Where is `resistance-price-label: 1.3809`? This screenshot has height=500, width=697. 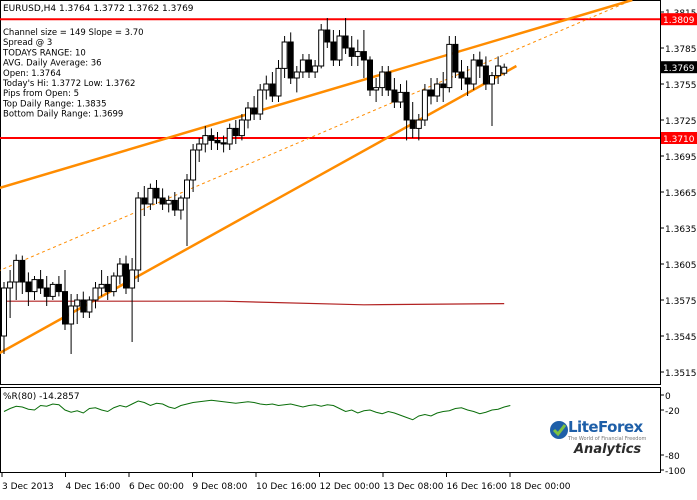
resistance-price-label: 1.3809 is located at coordinates (679, 21).